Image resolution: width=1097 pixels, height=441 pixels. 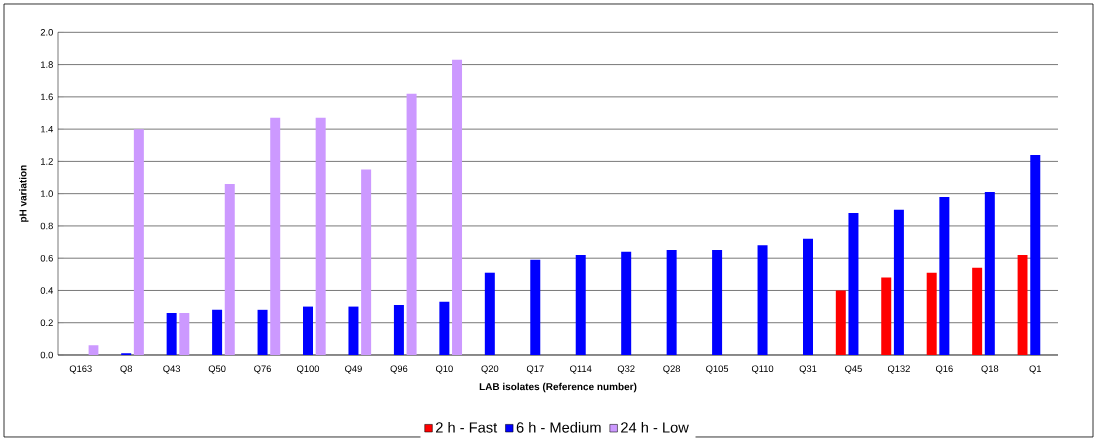 What do you see at coordinates (399, 369) in the screenshot?
I see `x-tick-label: Q96` at bounding box center [399, 369].